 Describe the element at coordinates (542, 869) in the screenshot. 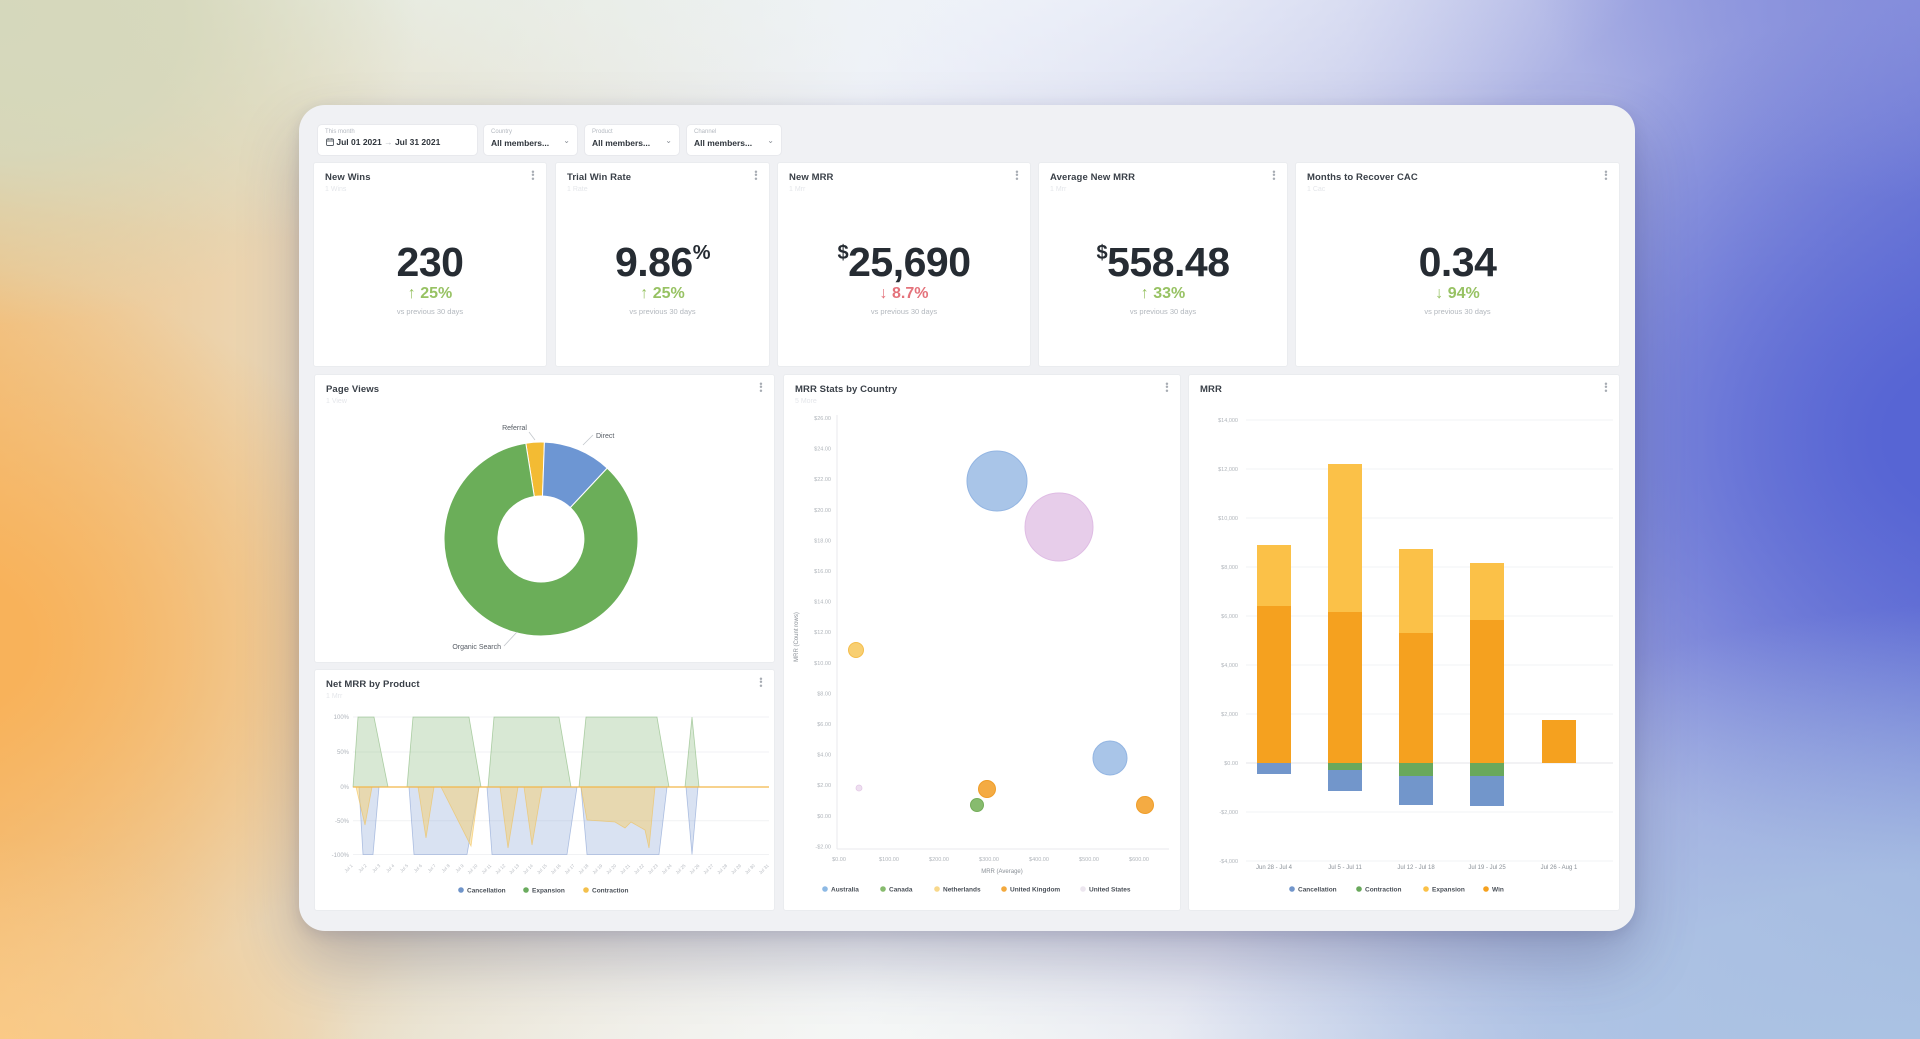

I see `svg-text: Jul 15` at that location.